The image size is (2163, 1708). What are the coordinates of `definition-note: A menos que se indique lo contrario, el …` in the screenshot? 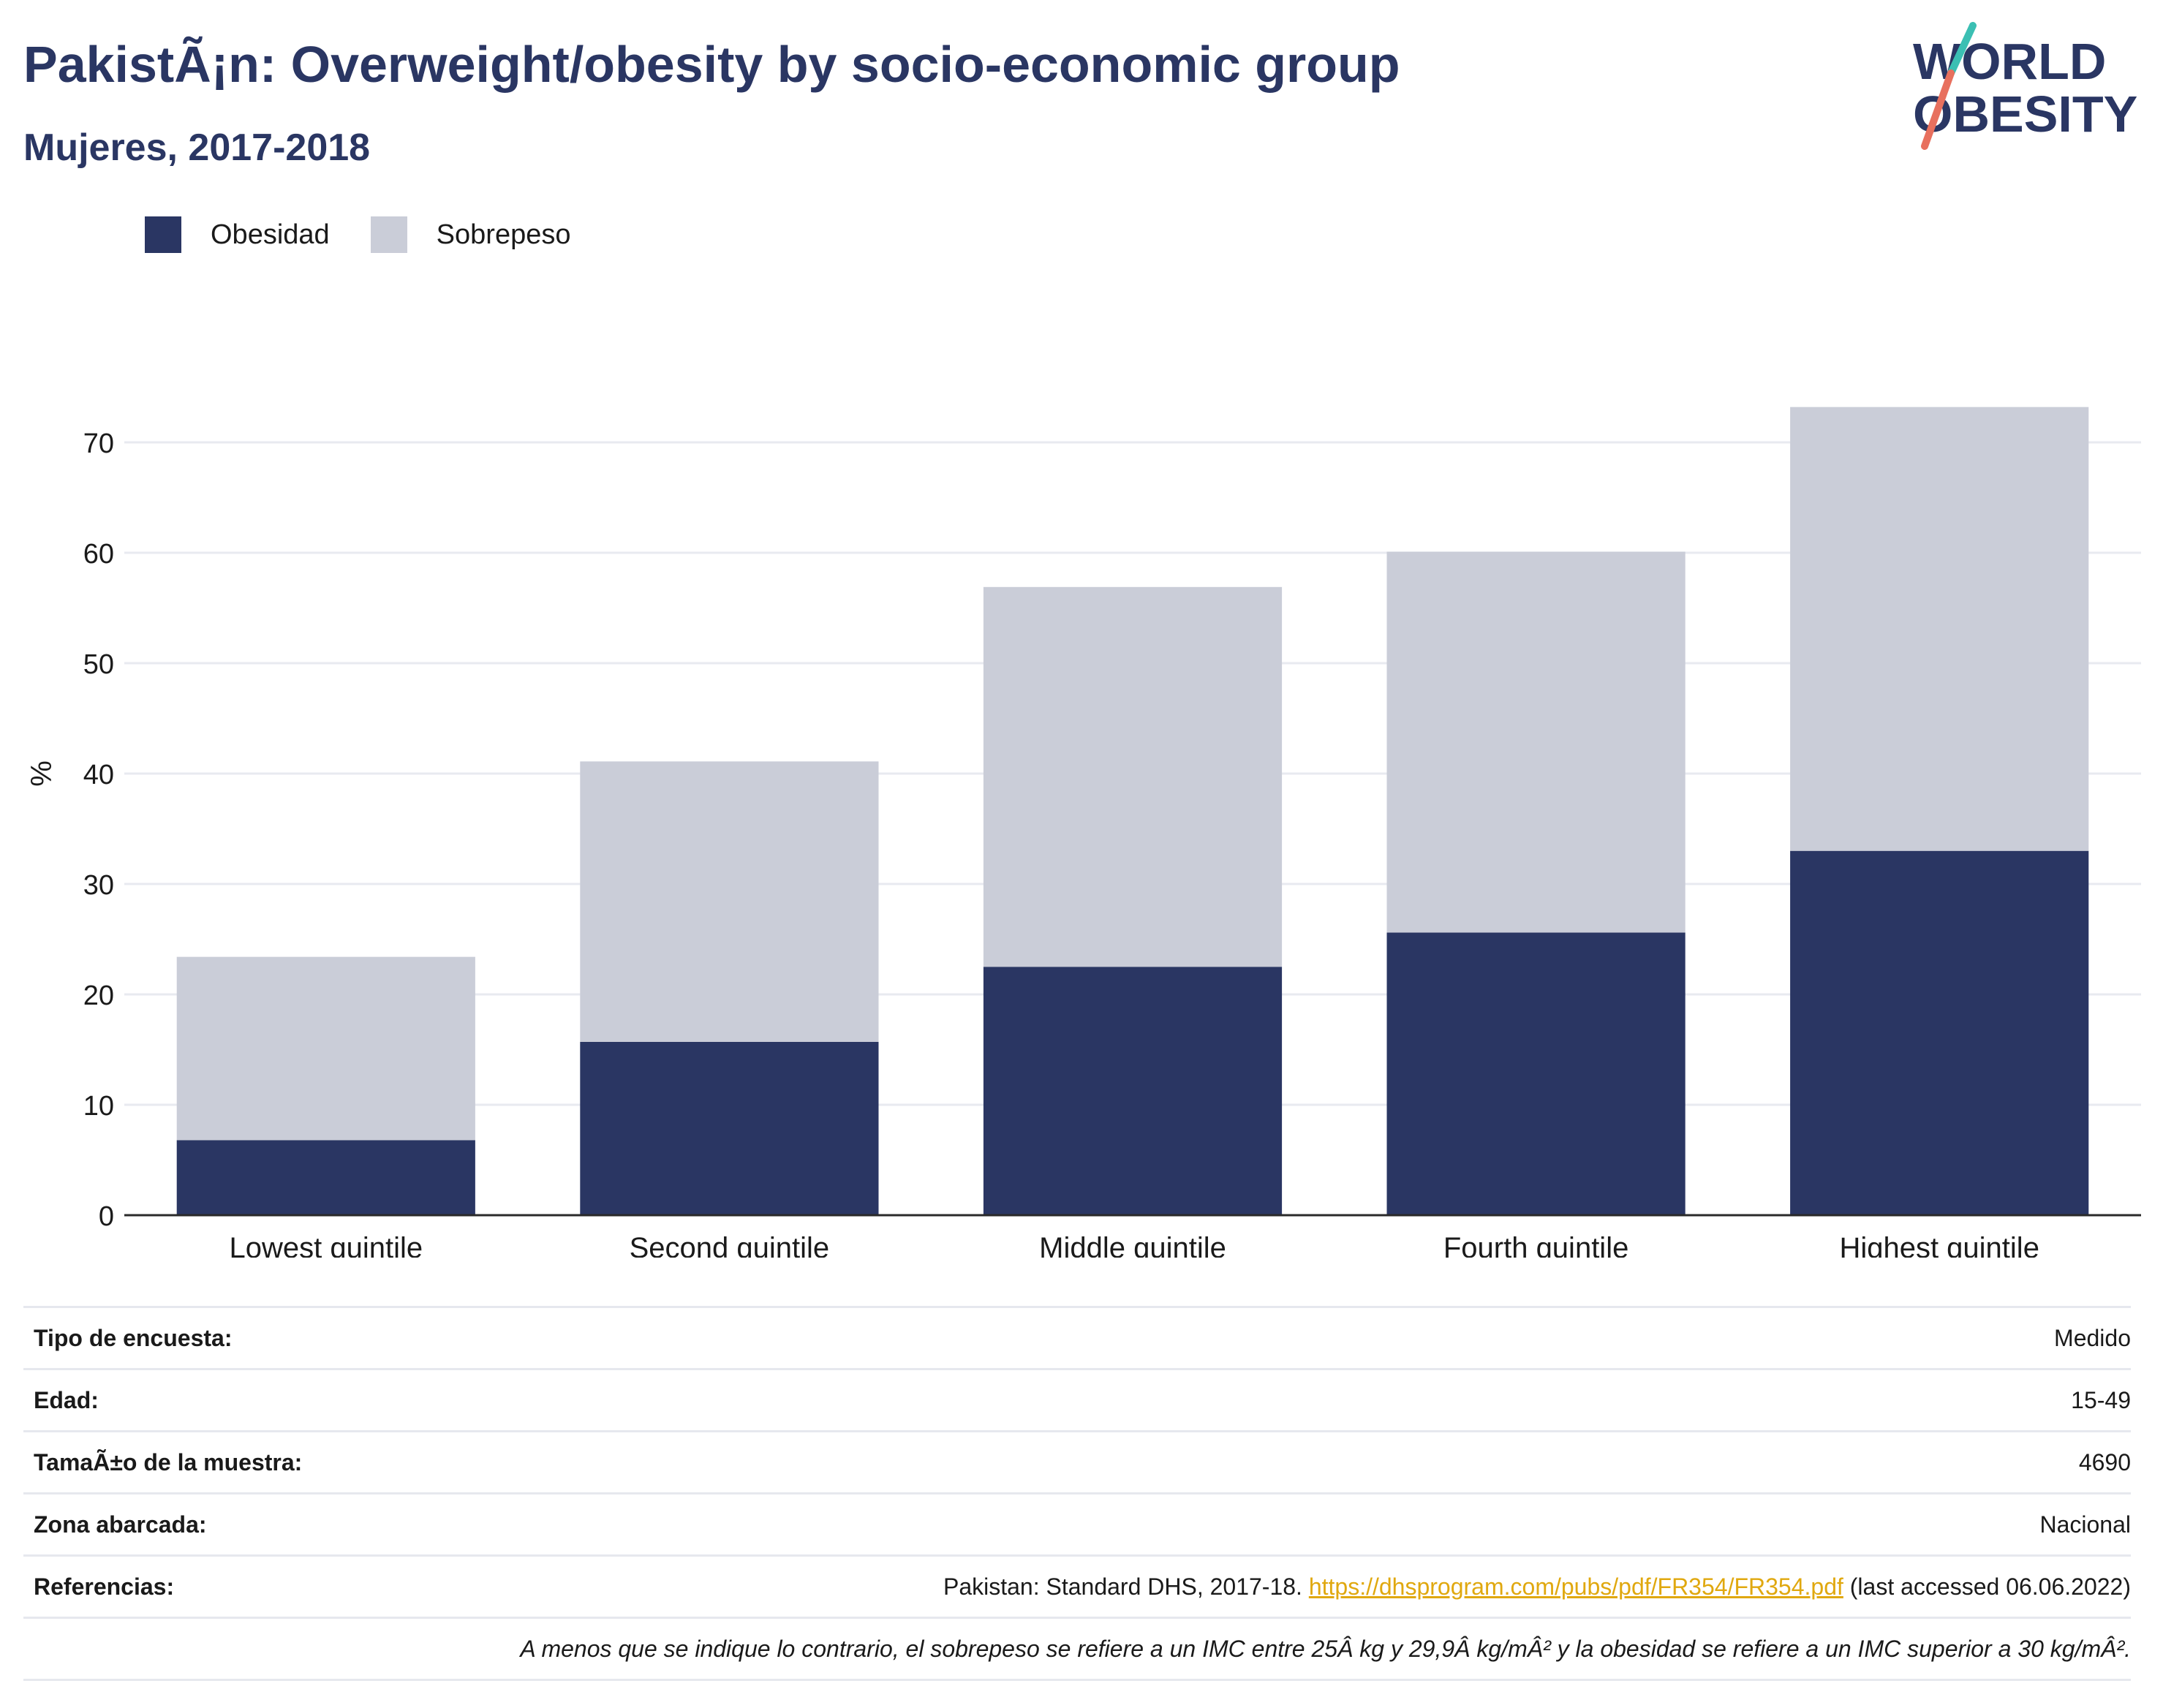 It's located at (1325, 1648).